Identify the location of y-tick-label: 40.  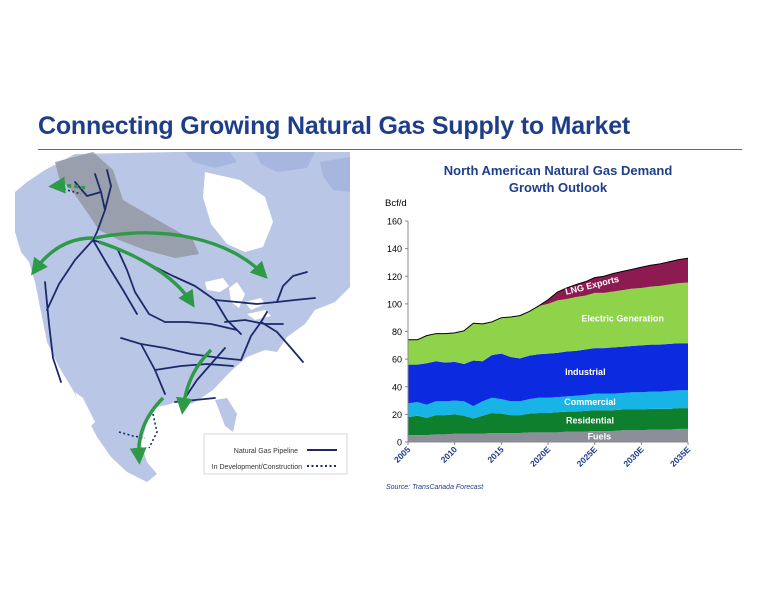
(397, 387).